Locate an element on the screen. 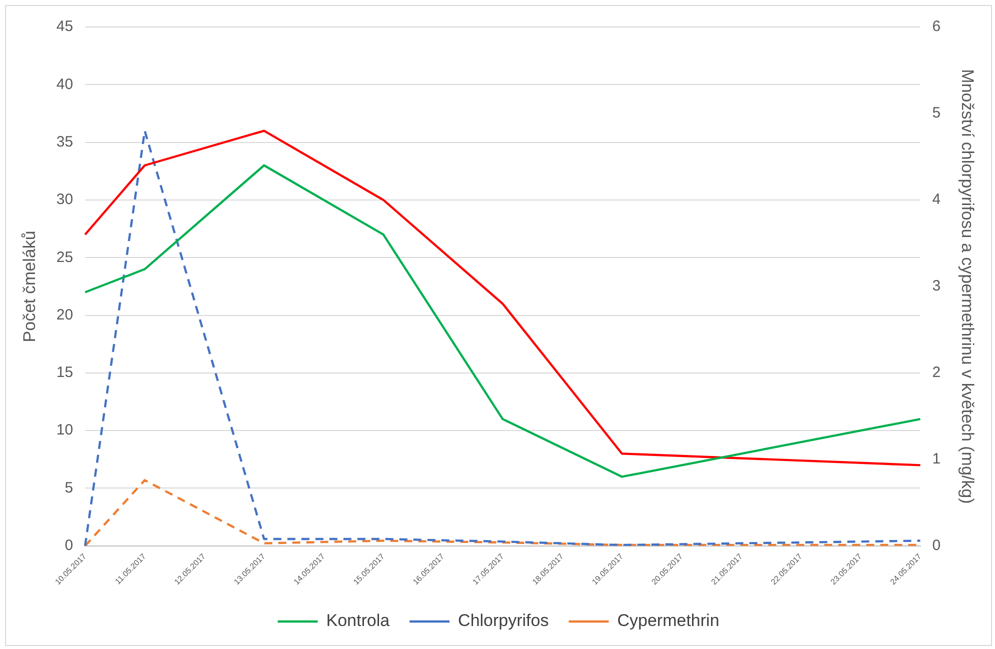 Image resolution: width=995 pixels, height=649 pixels. legend-label: Cypermethrin is located at coordinates (668, 620).